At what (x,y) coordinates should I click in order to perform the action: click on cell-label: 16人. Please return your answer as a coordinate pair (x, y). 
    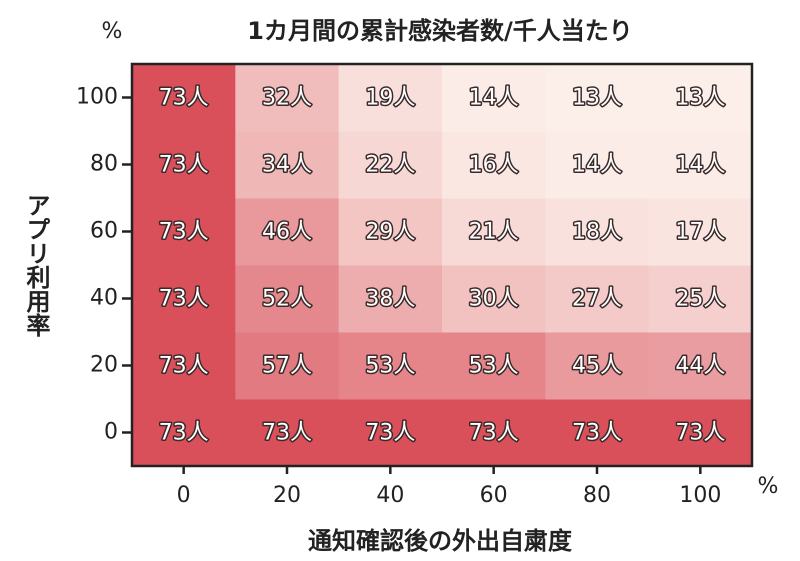
    Looking at the image, I should click on (494, 165).